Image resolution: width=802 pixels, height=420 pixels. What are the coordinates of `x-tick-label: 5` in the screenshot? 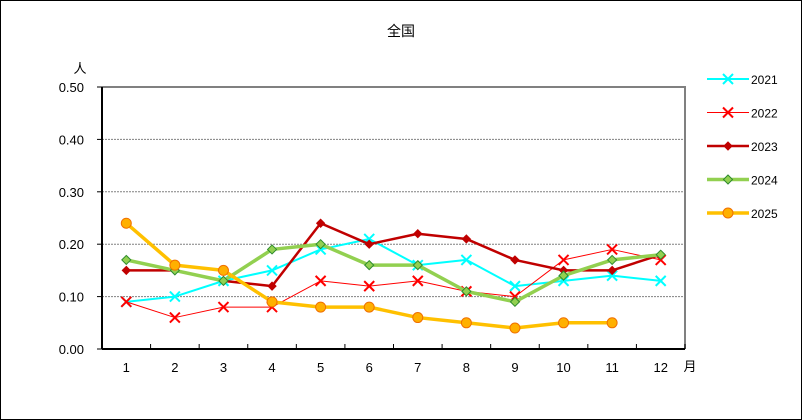 It's located at (320, 367).